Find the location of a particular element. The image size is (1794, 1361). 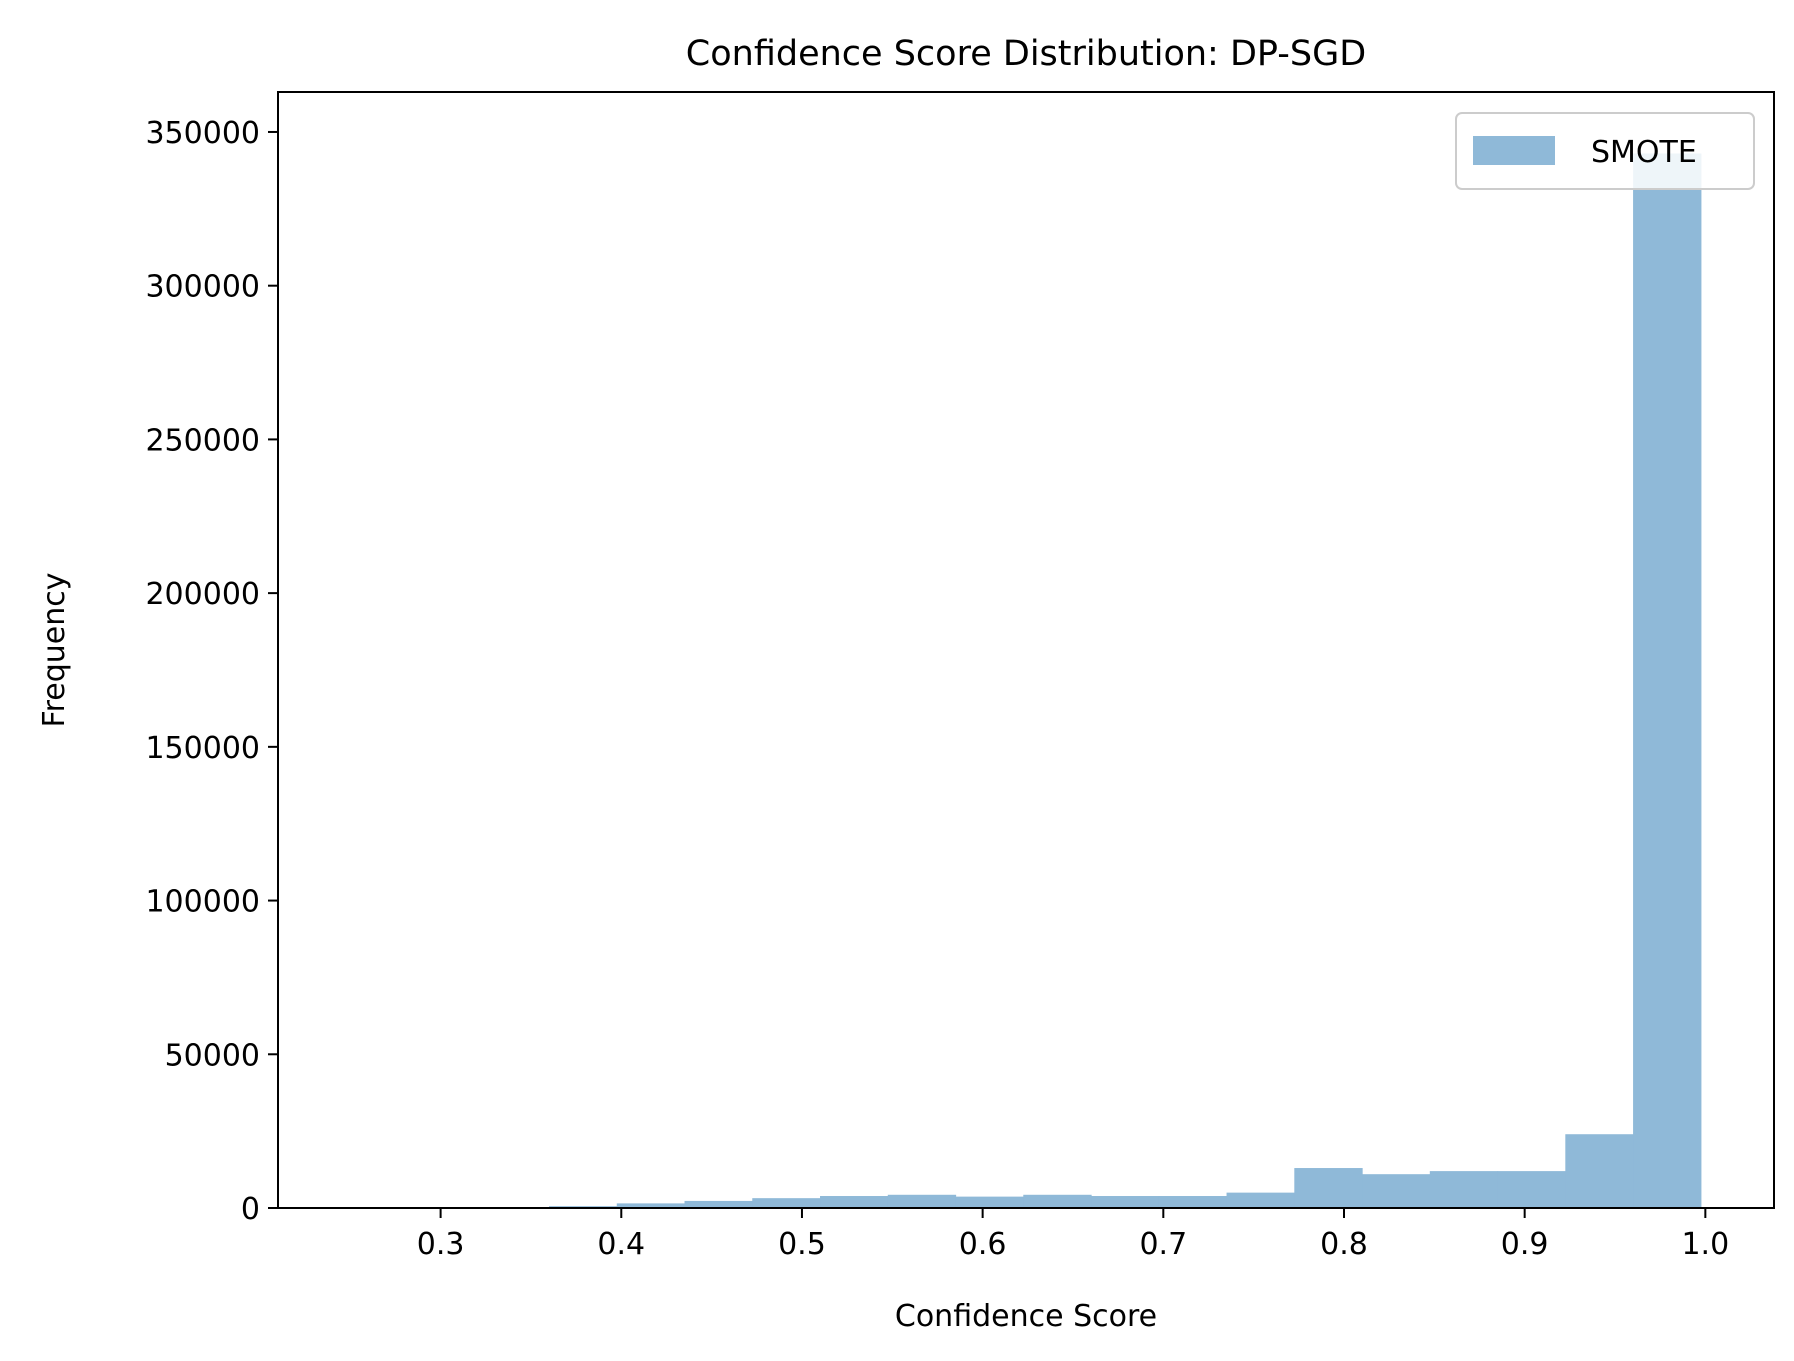

x-tick-label: 0.8 is located at coordinates (1344, 1244).